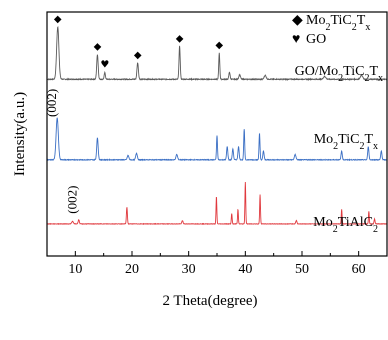  I want to click on annotation-1: (002), so click(72, 200).